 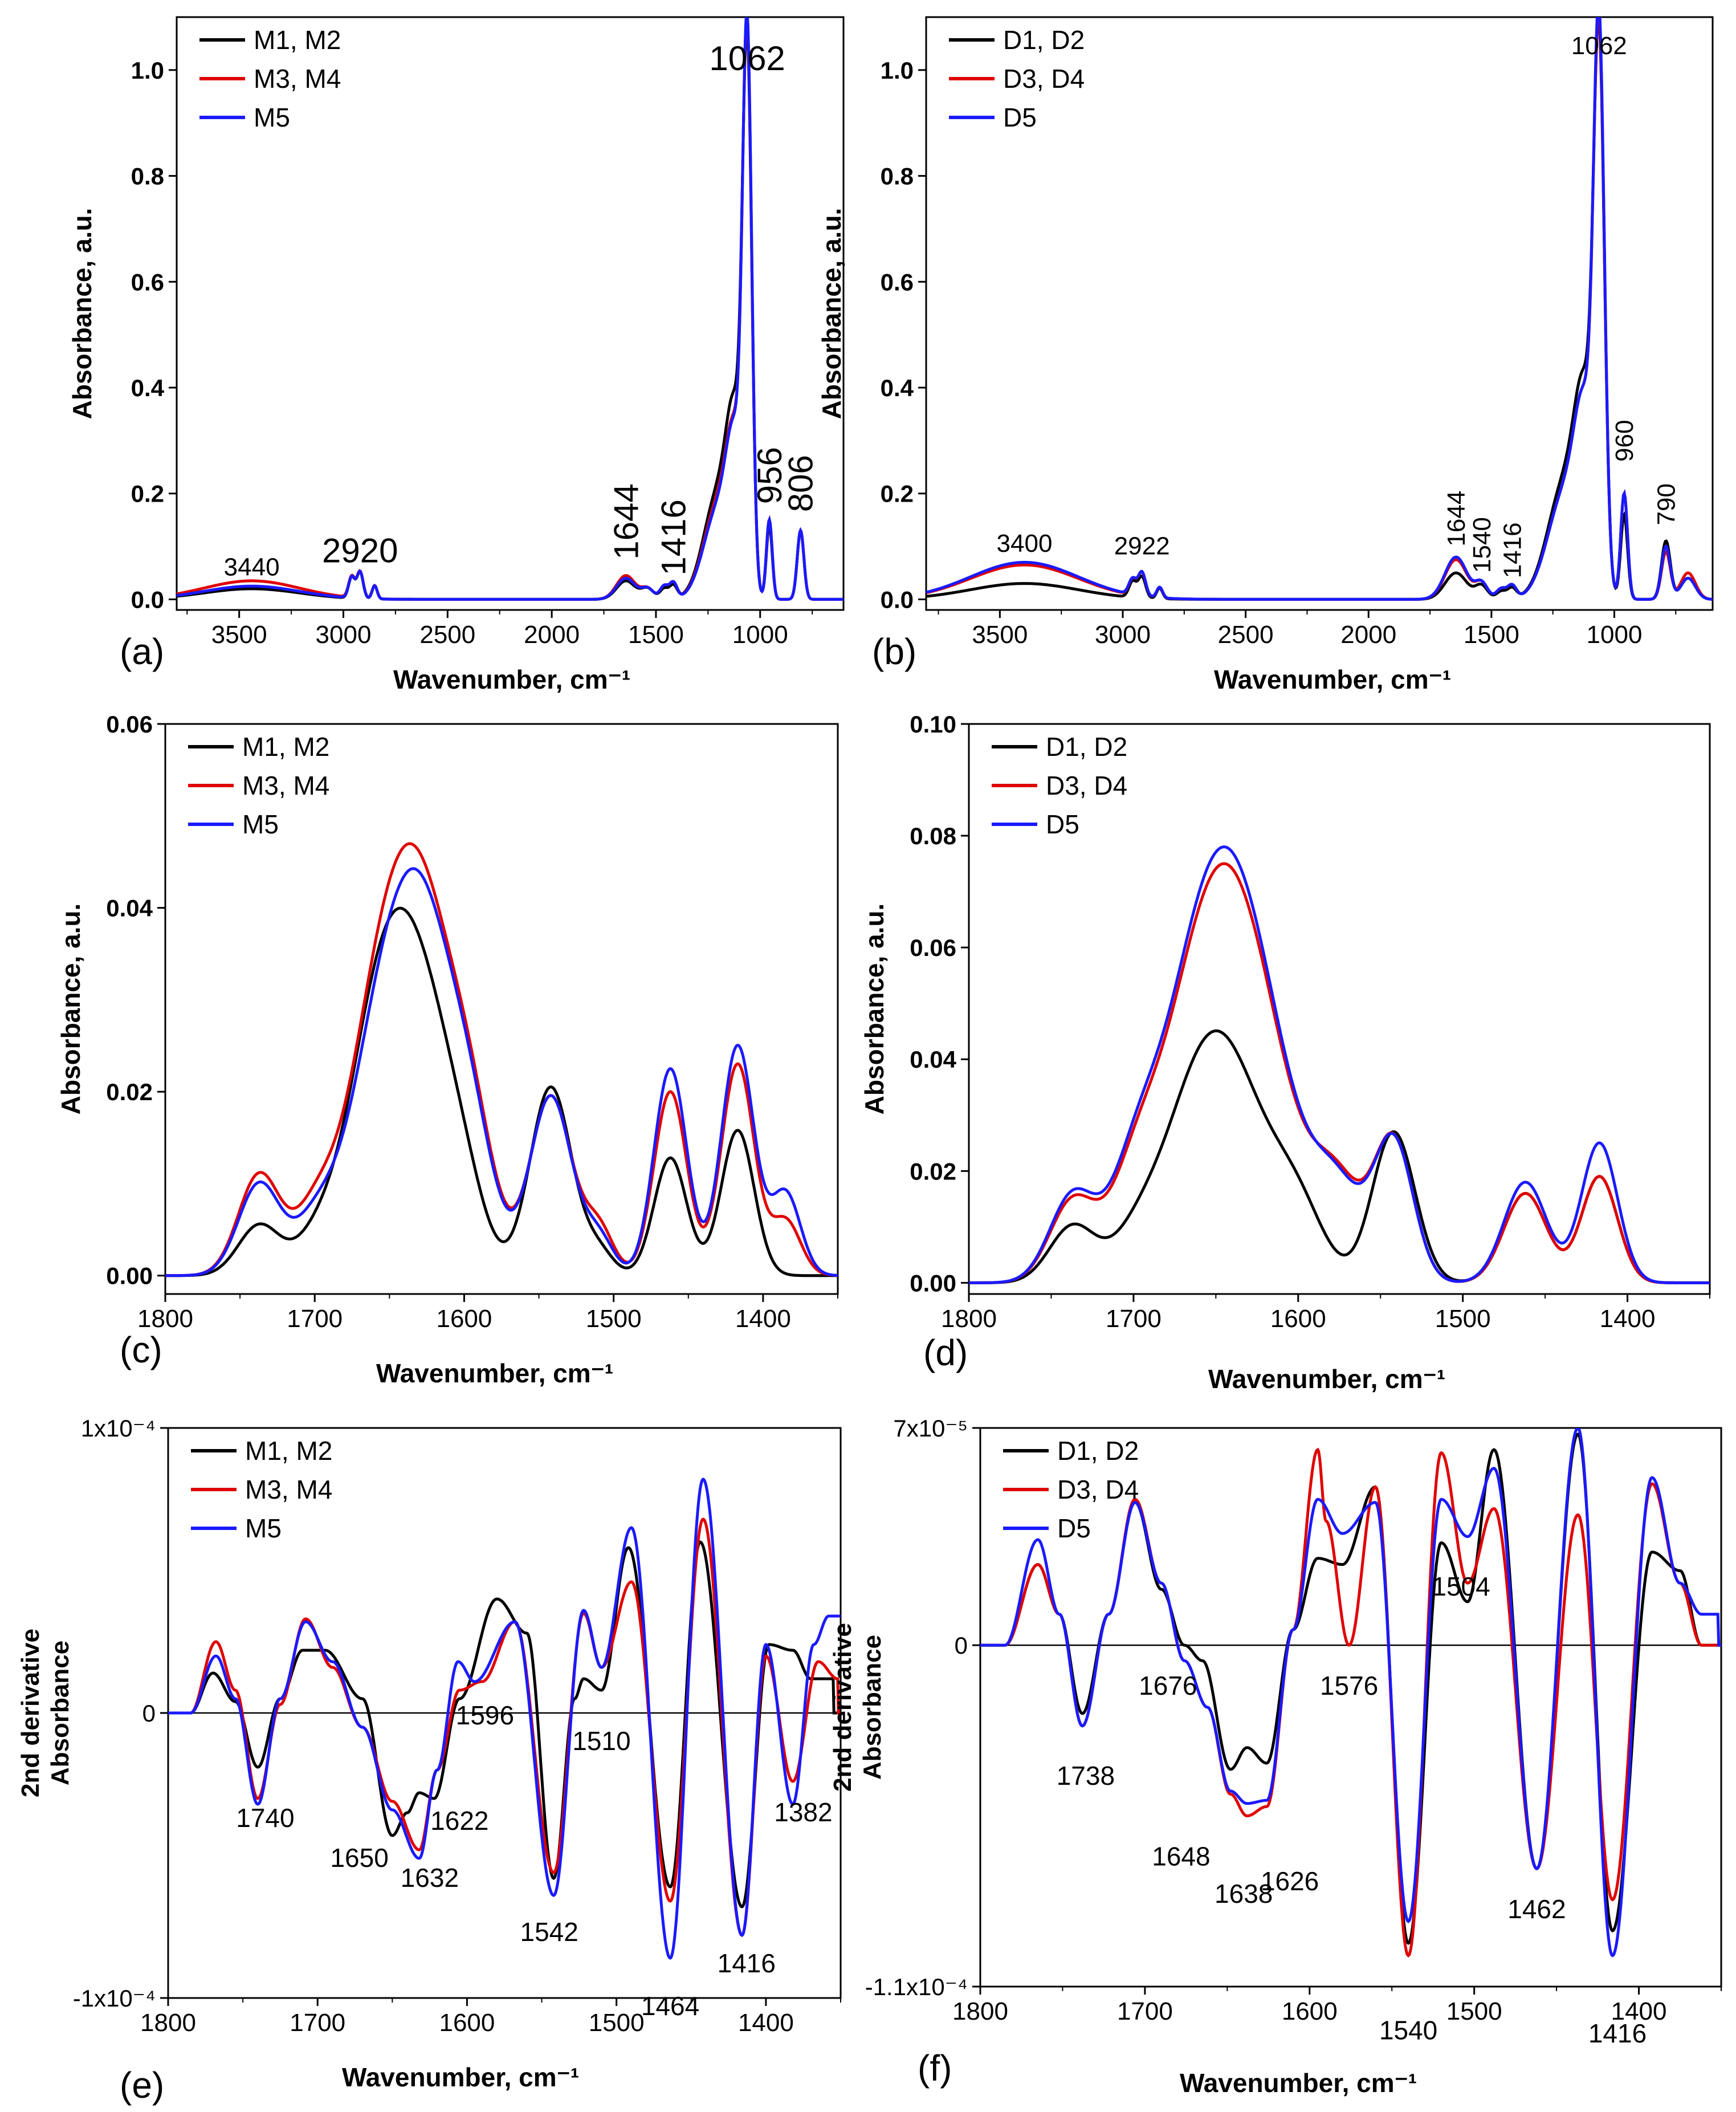 What do you see at coordinates (430, 1878) in the screenshot?
I see `peak-annotation: 1632` at bounding box center [430, 1878].